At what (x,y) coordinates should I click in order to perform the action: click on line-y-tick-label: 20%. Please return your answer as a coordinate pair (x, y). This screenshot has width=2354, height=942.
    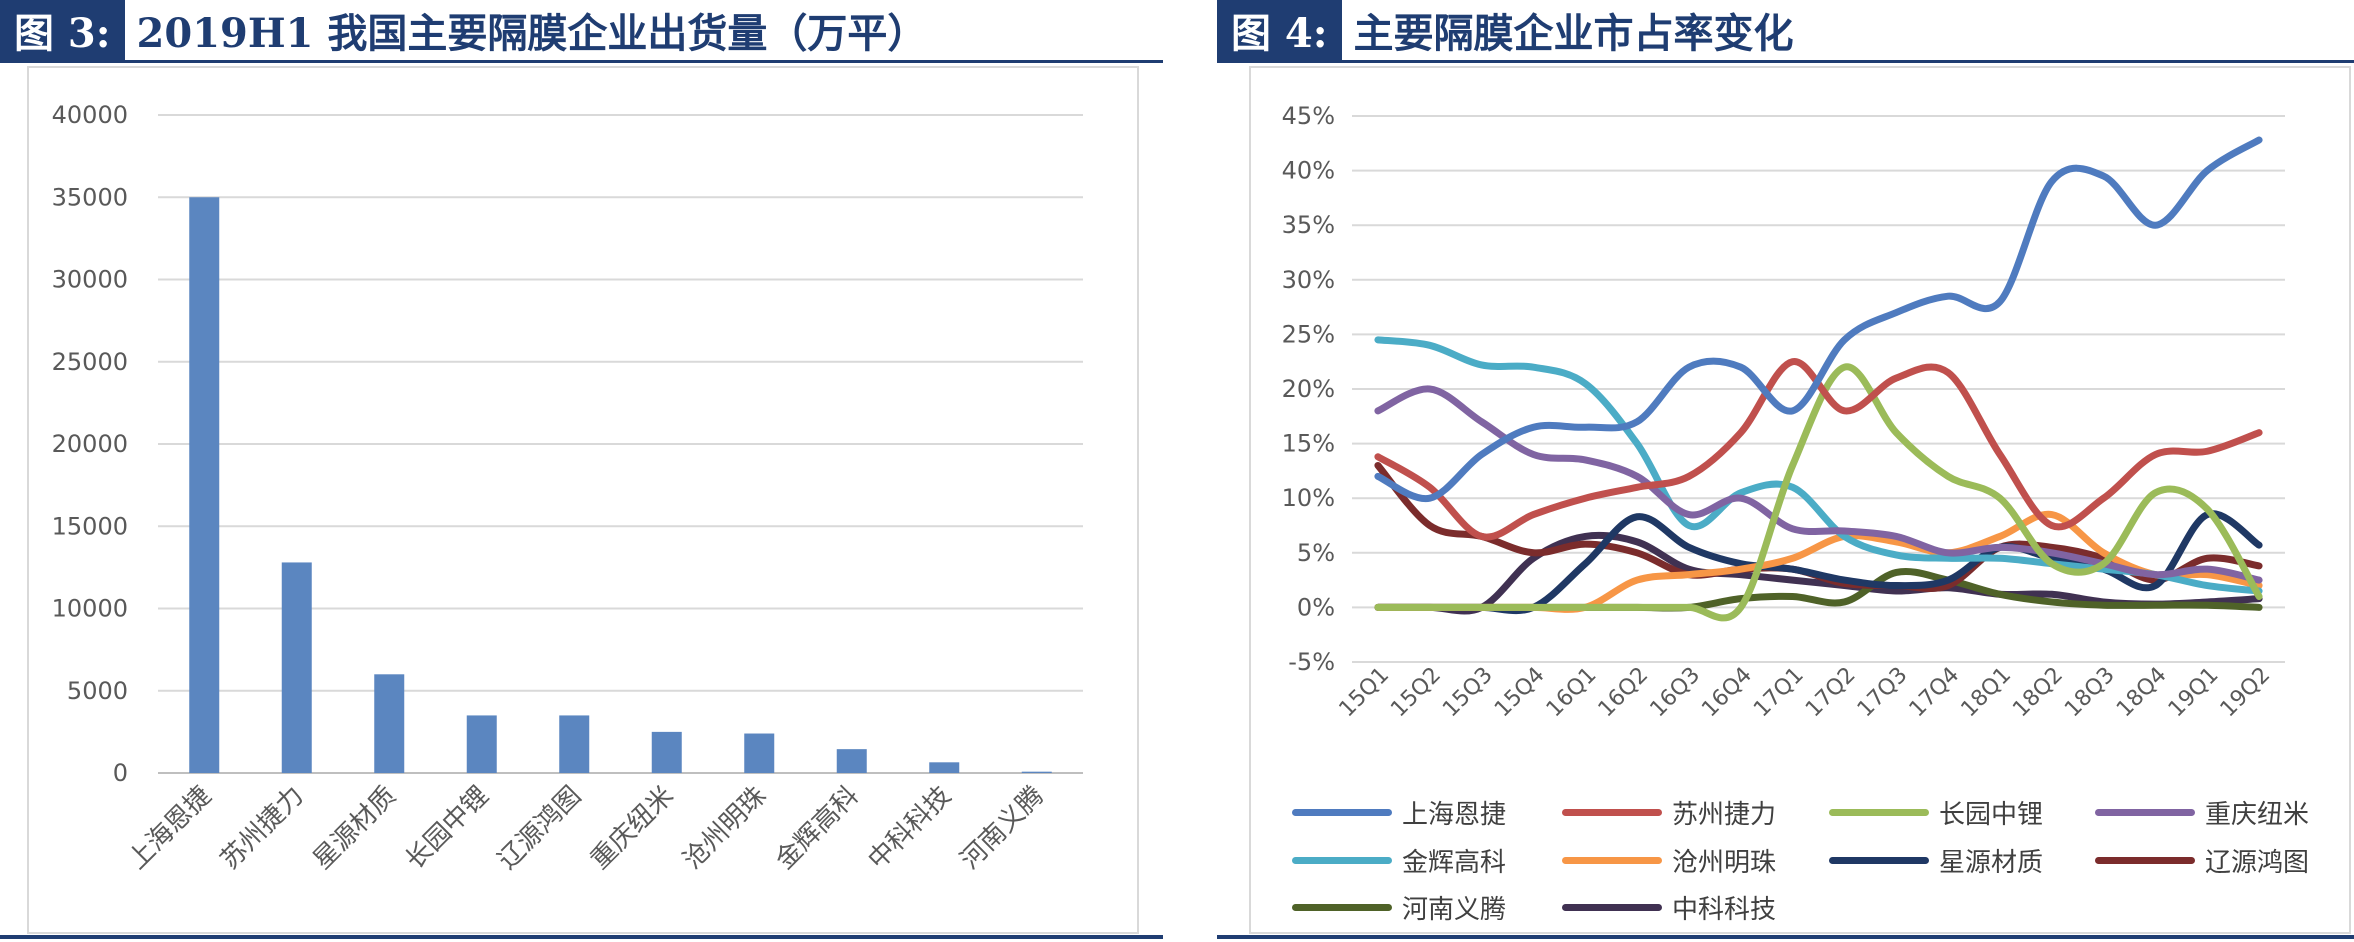
    Looking at the image, I should click on (1308, 389).